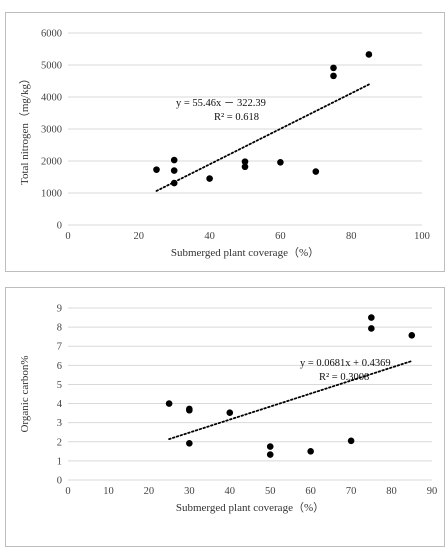 The image size is (448, 550). Describe the element at coordinates (24, 129) in the screenshot. I see `total-nitrogen-y-axis-title: Total nitrogen（mg/kg）` at that location.